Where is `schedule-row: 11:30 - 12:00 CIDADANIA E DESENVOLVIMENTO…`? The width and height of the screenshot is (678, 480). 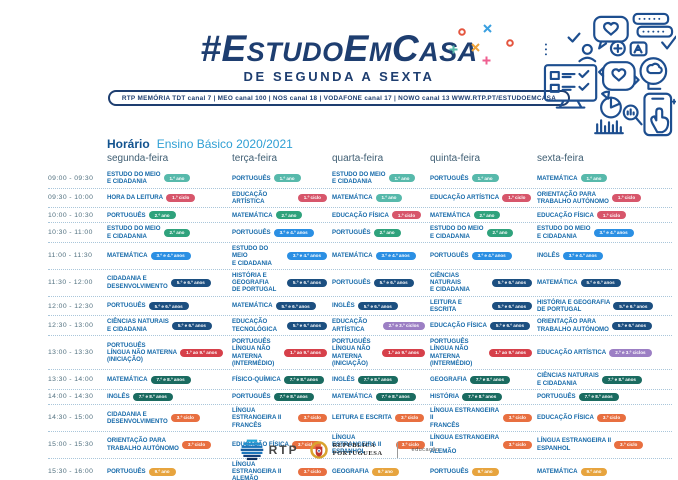
schedule-row: 11:30 - 12:00 CIDADANIA E DESENVOLVIMENTO… is located at coordinates (360, 283).